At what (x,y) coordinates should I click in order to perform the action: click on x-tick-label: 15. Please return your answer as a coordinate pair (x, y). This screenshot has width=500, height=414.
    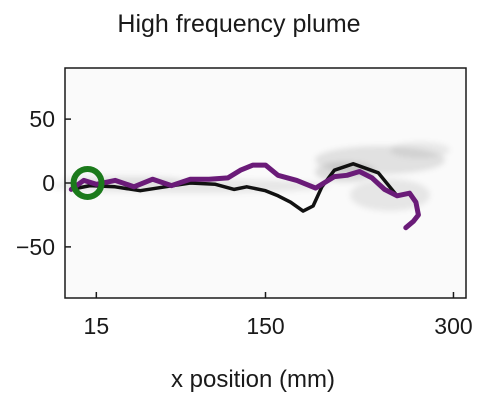
    Looking at the image, I should click on (97, 326).